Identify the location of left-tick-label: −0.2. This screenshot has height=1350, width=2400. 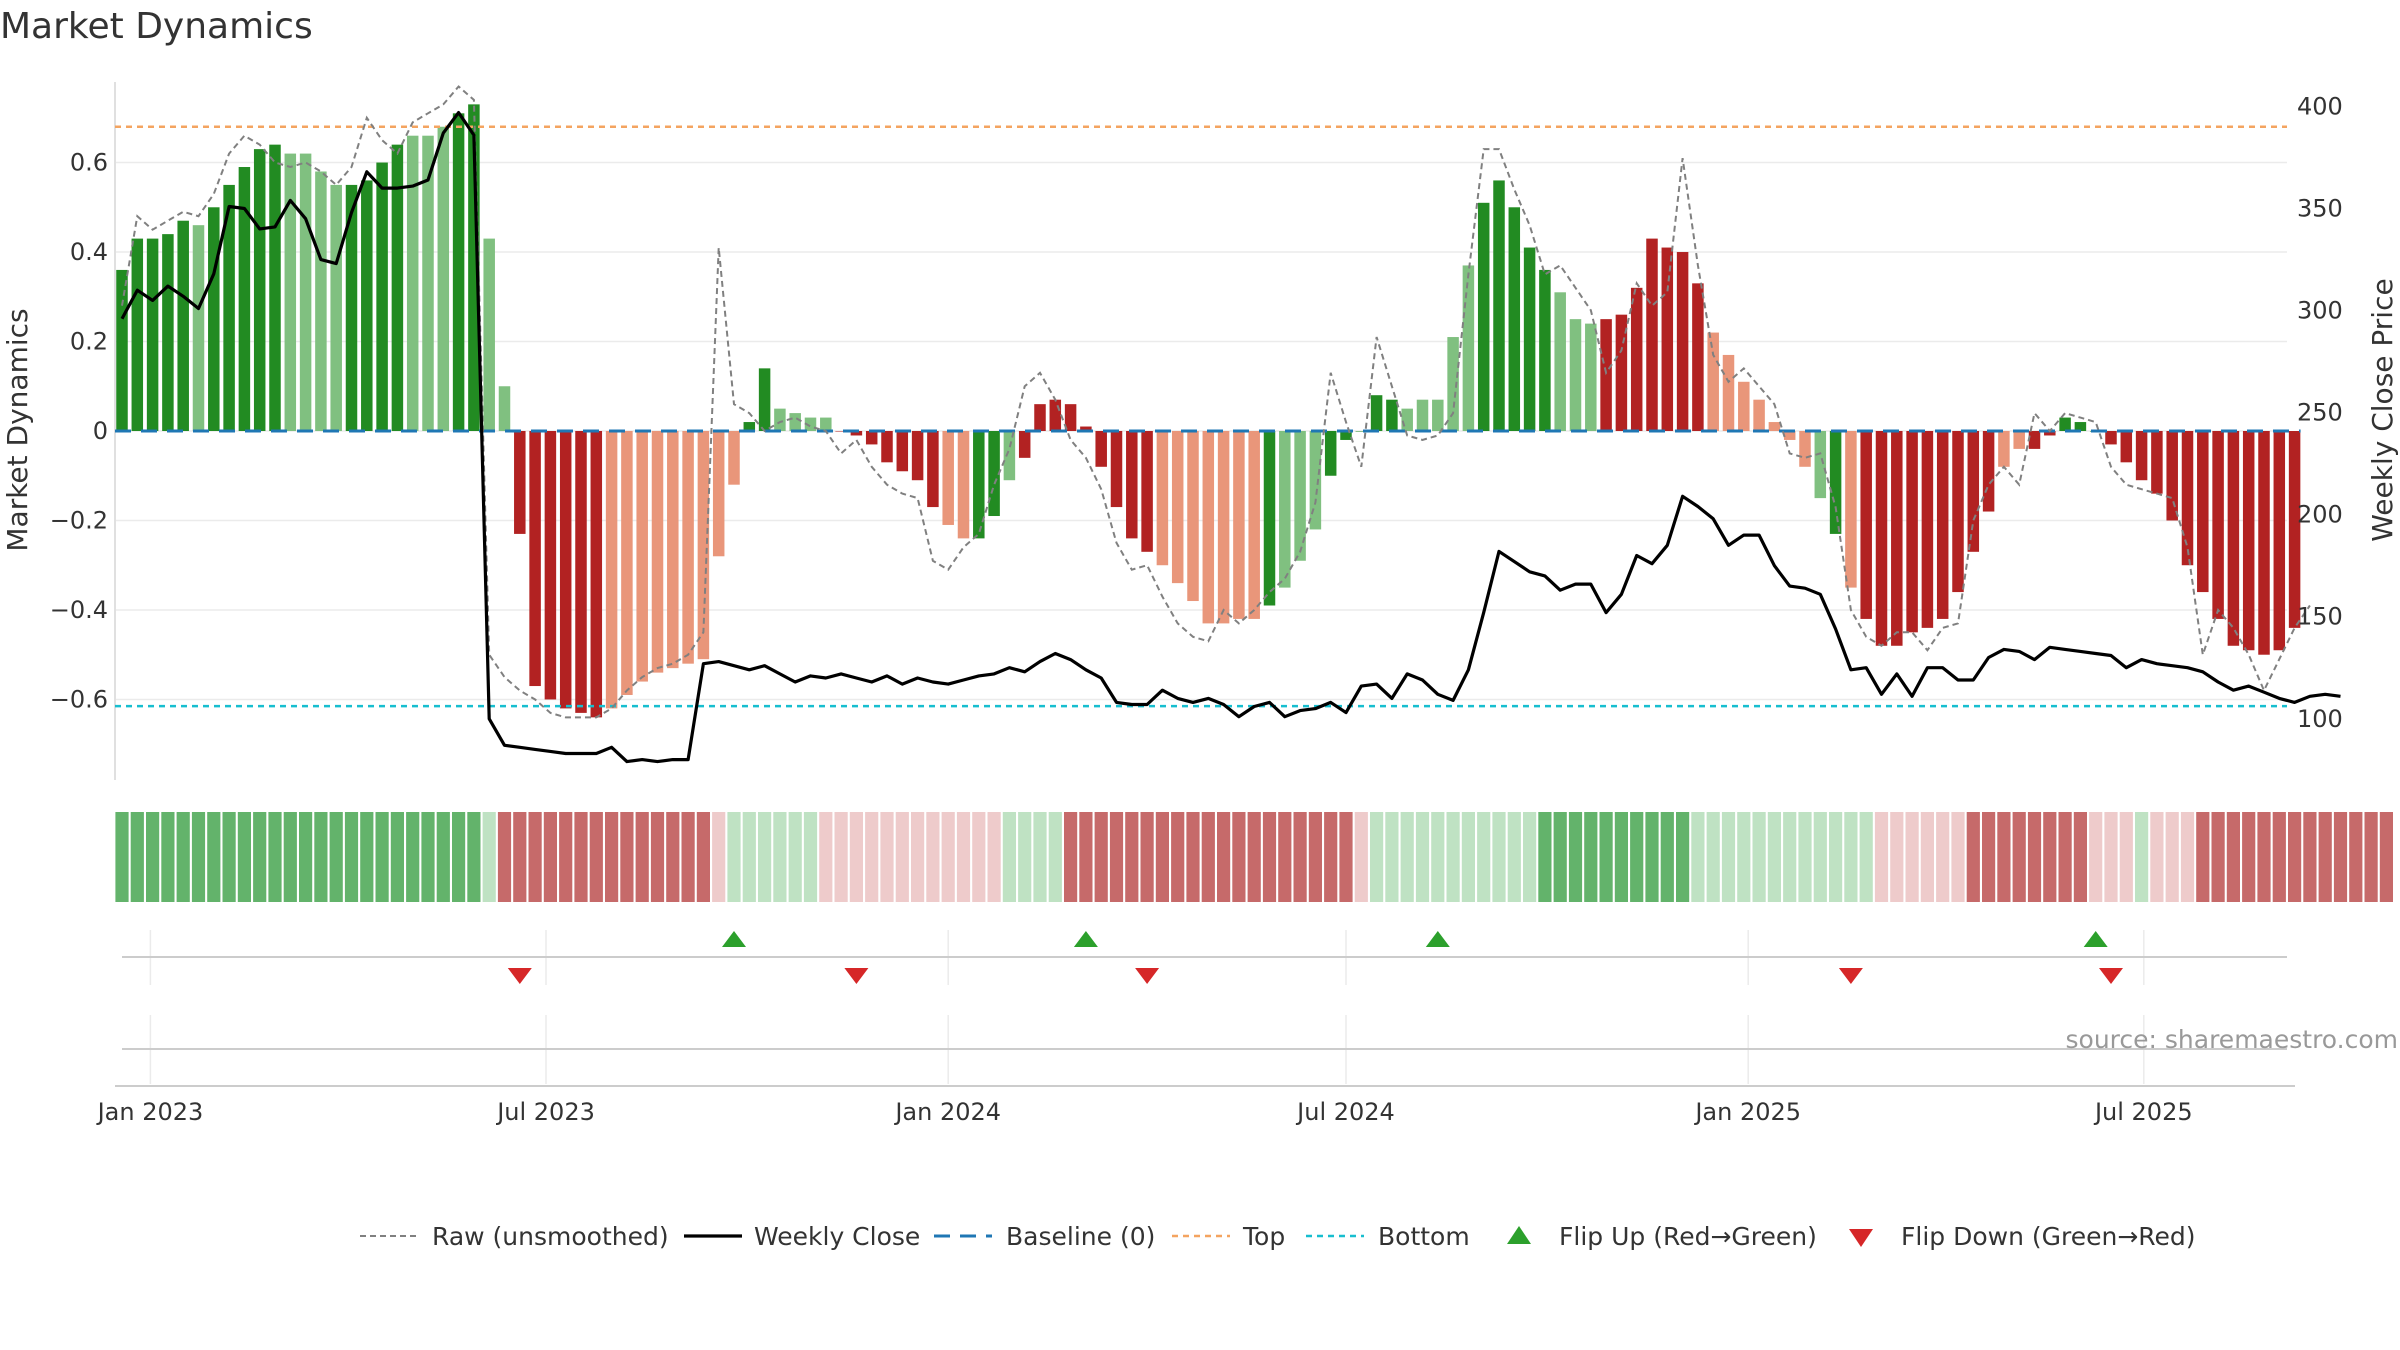
(79, 520).